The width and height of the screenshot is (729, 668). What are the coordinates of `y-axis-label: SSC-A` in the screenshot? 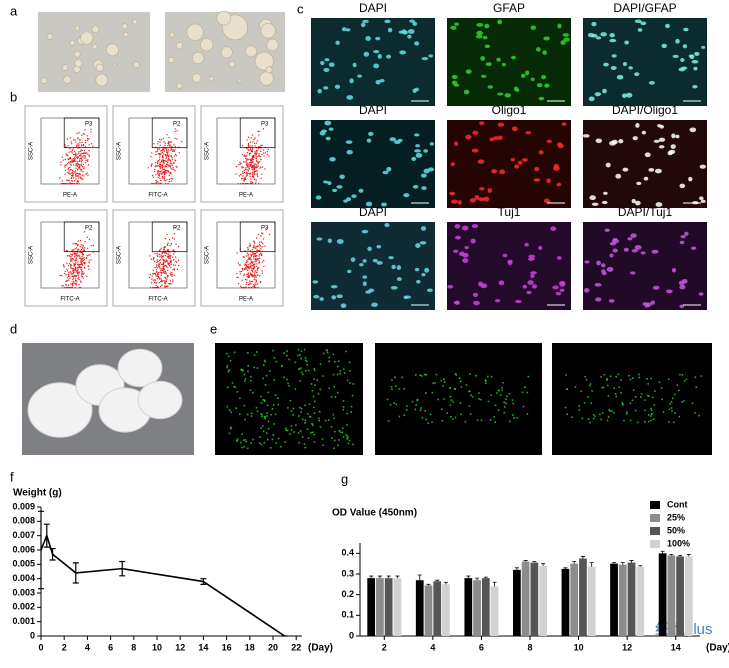 It's located at (208, 151).